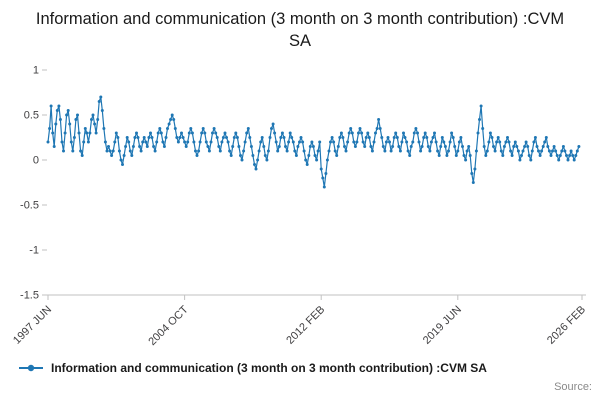 The height and width of the screenshot is (400, 600). I want to click on x-axis: 1997 JUN 2004 OCT 2012 FEB 2019 JUN 2026 FEB, so click(299, 321).